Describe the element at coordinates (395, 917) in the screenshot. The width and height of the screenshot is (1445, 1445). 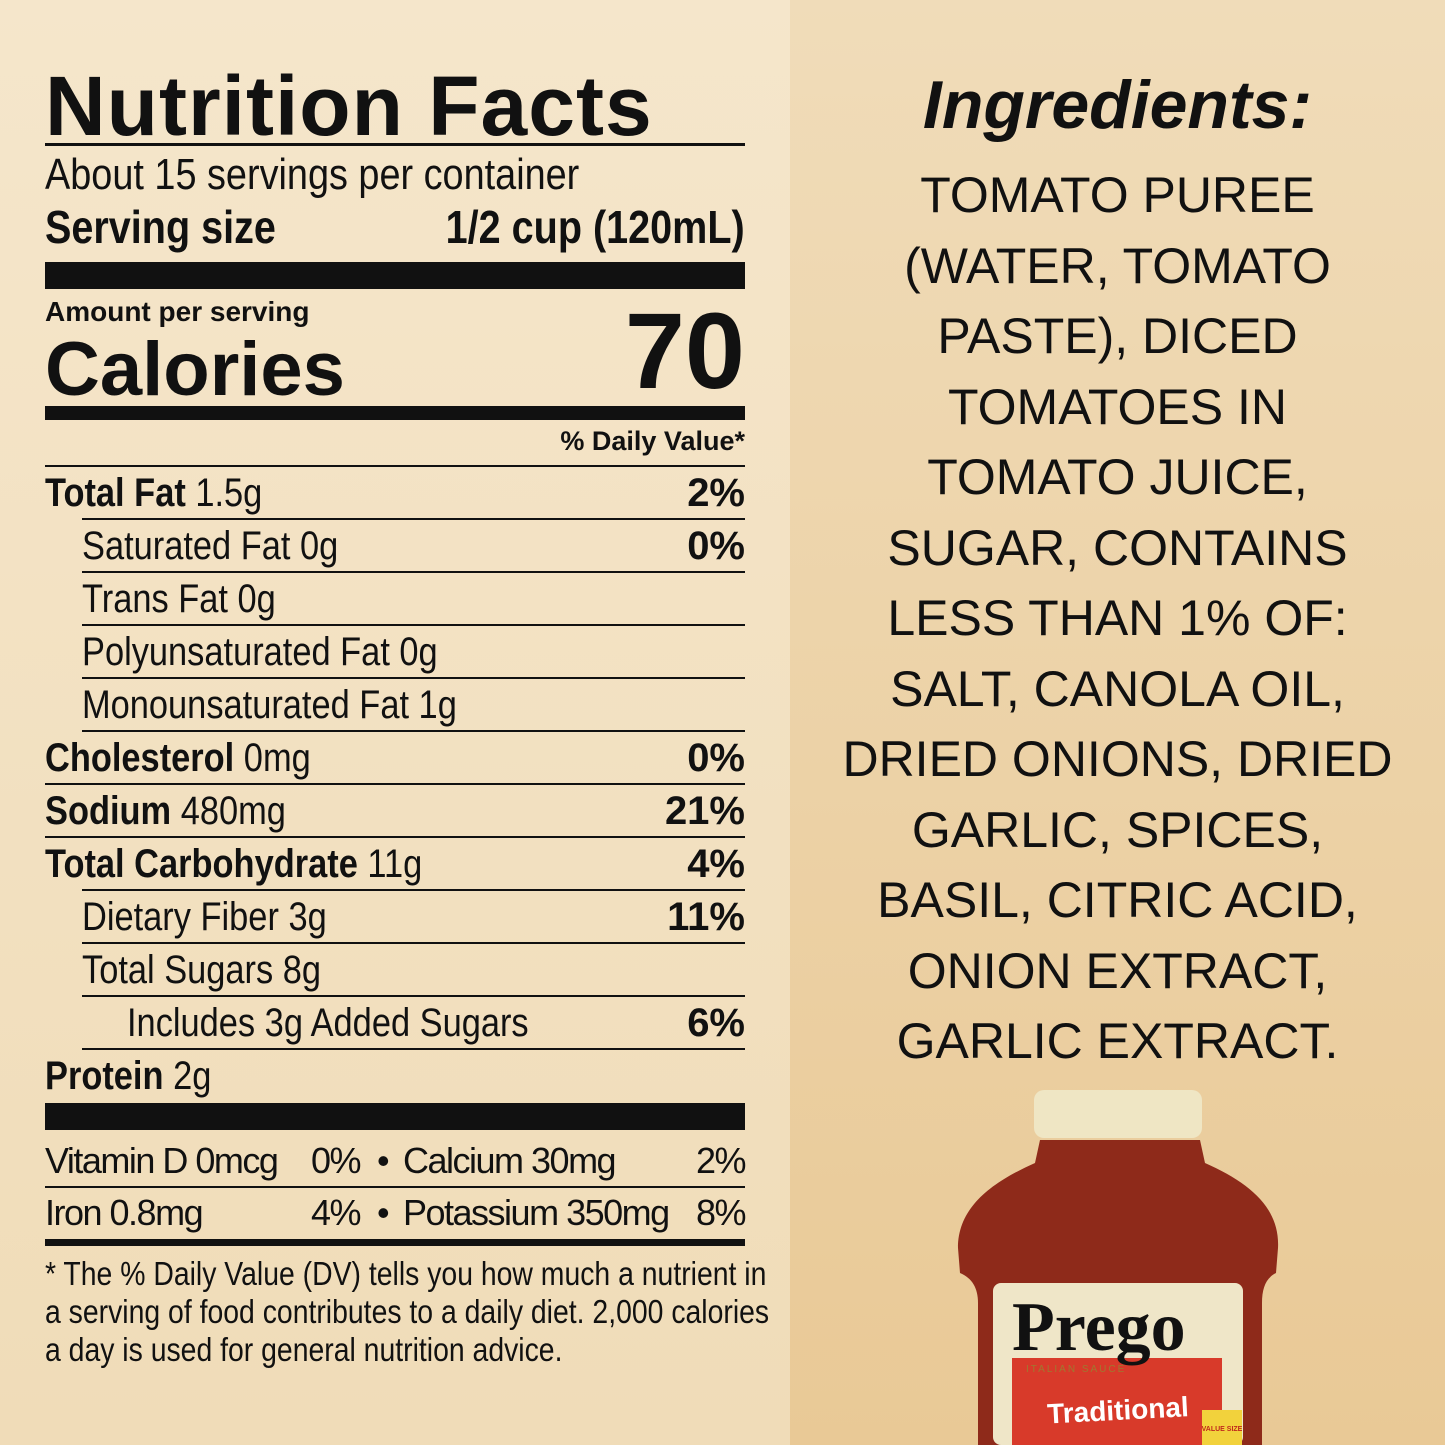
I see `nutrient-row: Dietary Fiber 3g 11%` at that location.